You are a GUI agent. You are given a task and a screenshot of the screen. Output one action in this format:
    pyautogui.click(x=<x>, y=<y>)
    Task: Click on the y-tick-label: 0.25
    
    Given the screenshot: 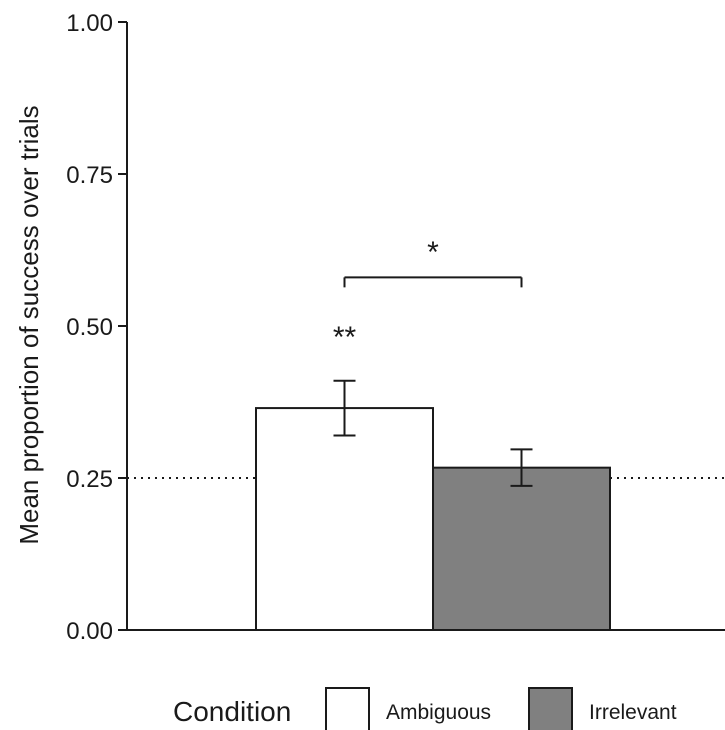 What is the action you would take?
    pyautogui.click(x=89, y=479)
    